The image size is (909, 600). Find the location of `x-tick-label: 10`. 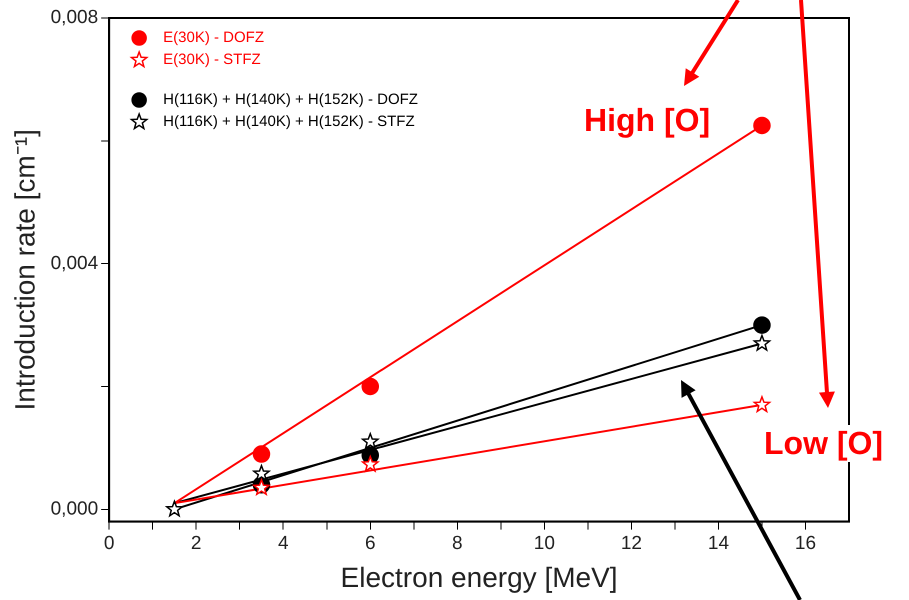

x-tick-label: 10 is located at coordinates (544, 543).